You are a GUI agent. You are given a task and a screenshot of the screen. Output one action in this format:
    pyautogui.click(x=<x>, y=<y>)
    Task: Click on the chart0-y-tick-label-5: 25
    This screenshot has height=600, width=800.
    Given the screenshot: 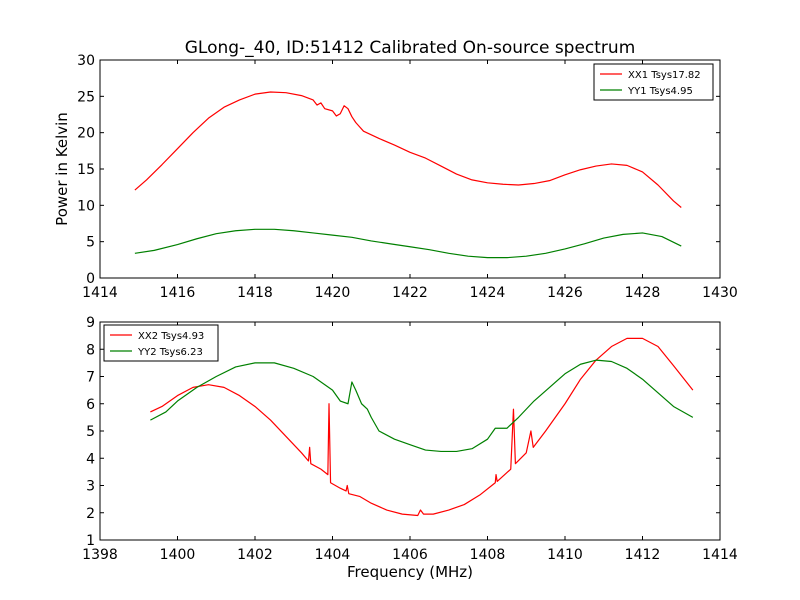 What is the action you would take?
    pyautogui.click(x=86, y=97)
    